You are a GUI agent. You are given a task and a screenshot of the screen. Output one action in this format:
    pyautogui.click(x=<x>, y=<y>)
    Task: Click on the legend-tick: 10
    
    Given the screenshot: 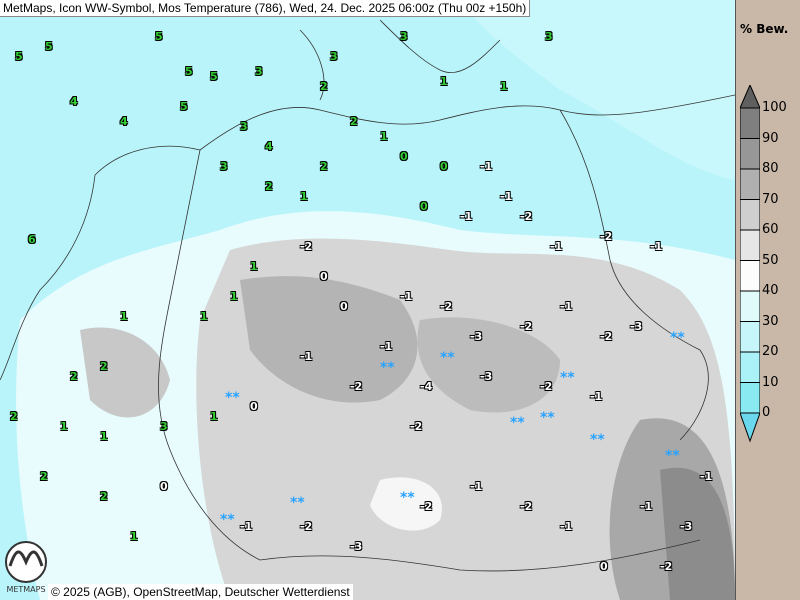 What is the action you would take?
    pyautogui.click(x=770, y=382)
    